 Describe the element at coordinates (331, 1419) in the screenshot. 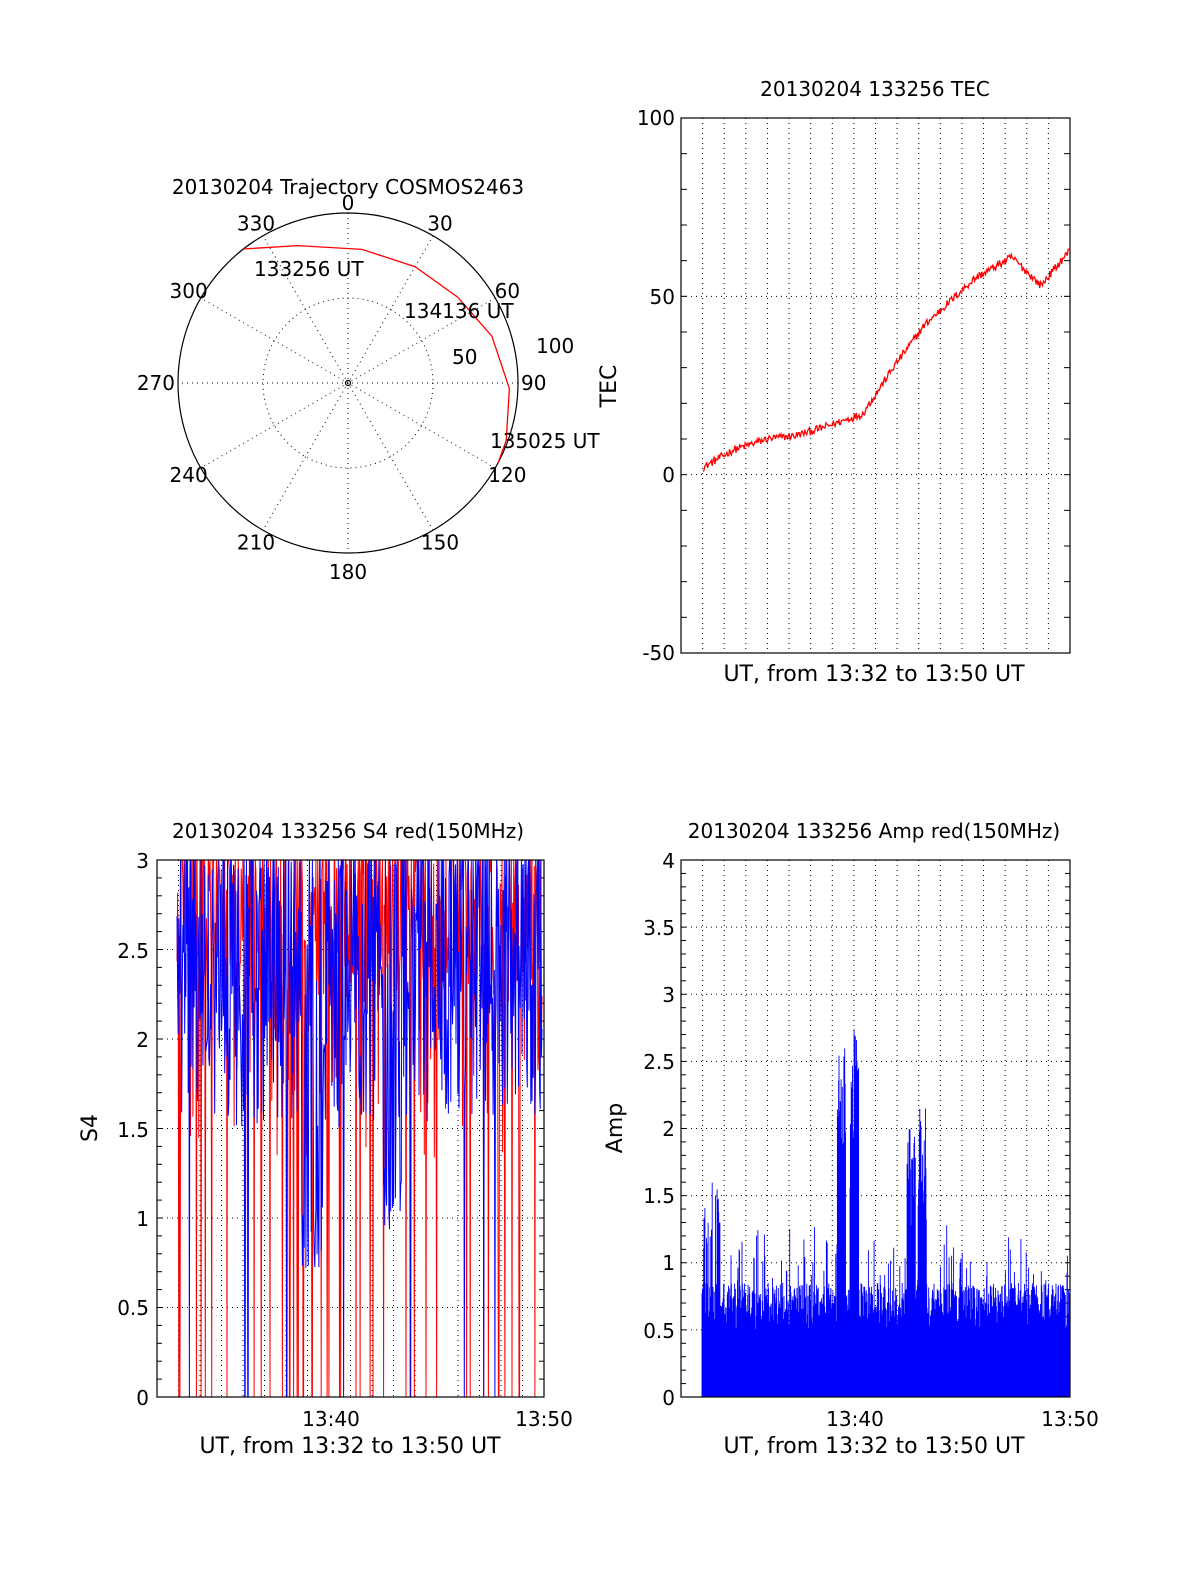

I see `s4-xtick: 13:40` at that location.